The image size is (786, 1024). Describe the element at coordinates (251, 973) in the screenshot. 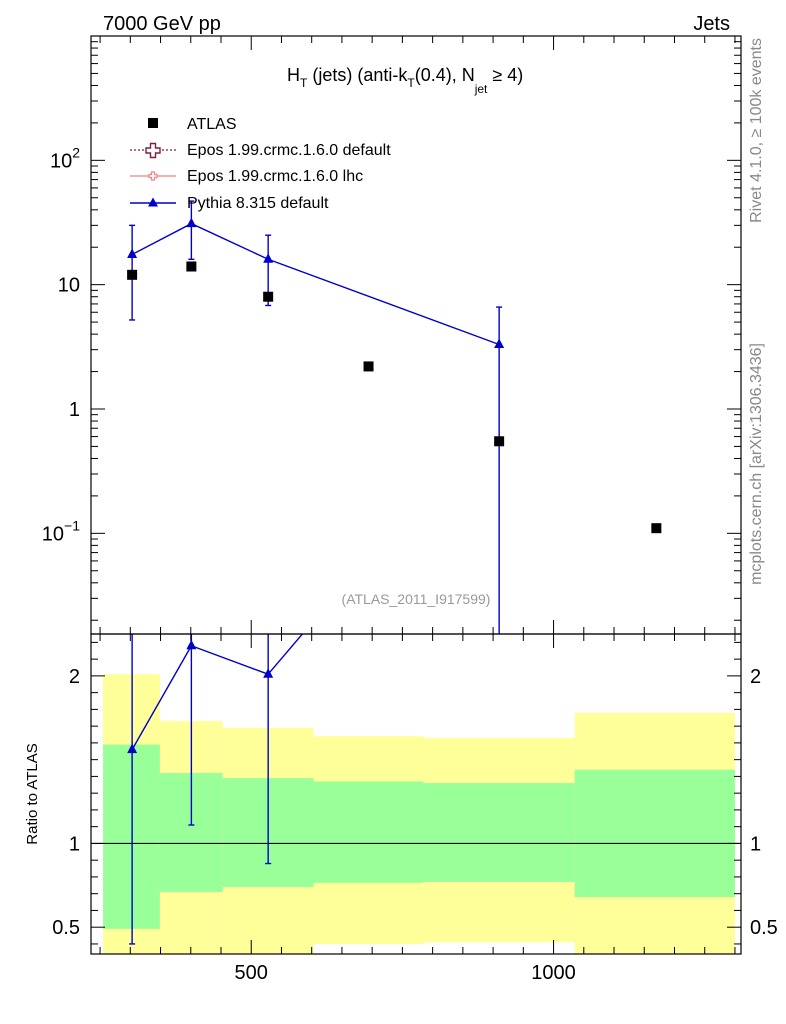

I see `x-tick-label: 500` at that location.